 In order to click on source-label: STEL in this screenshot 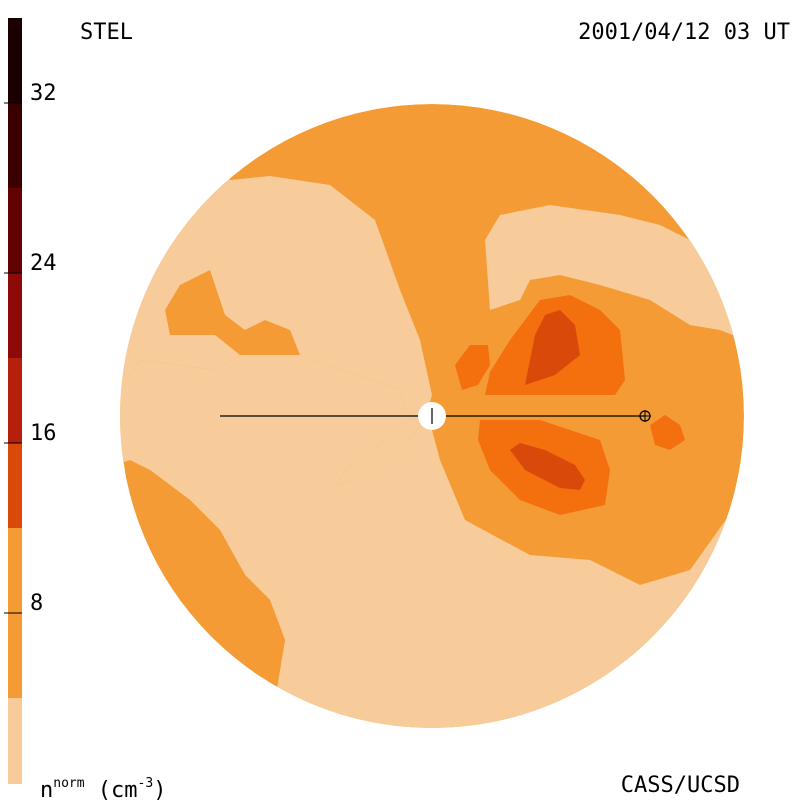, I will do `click(106, 32)`.